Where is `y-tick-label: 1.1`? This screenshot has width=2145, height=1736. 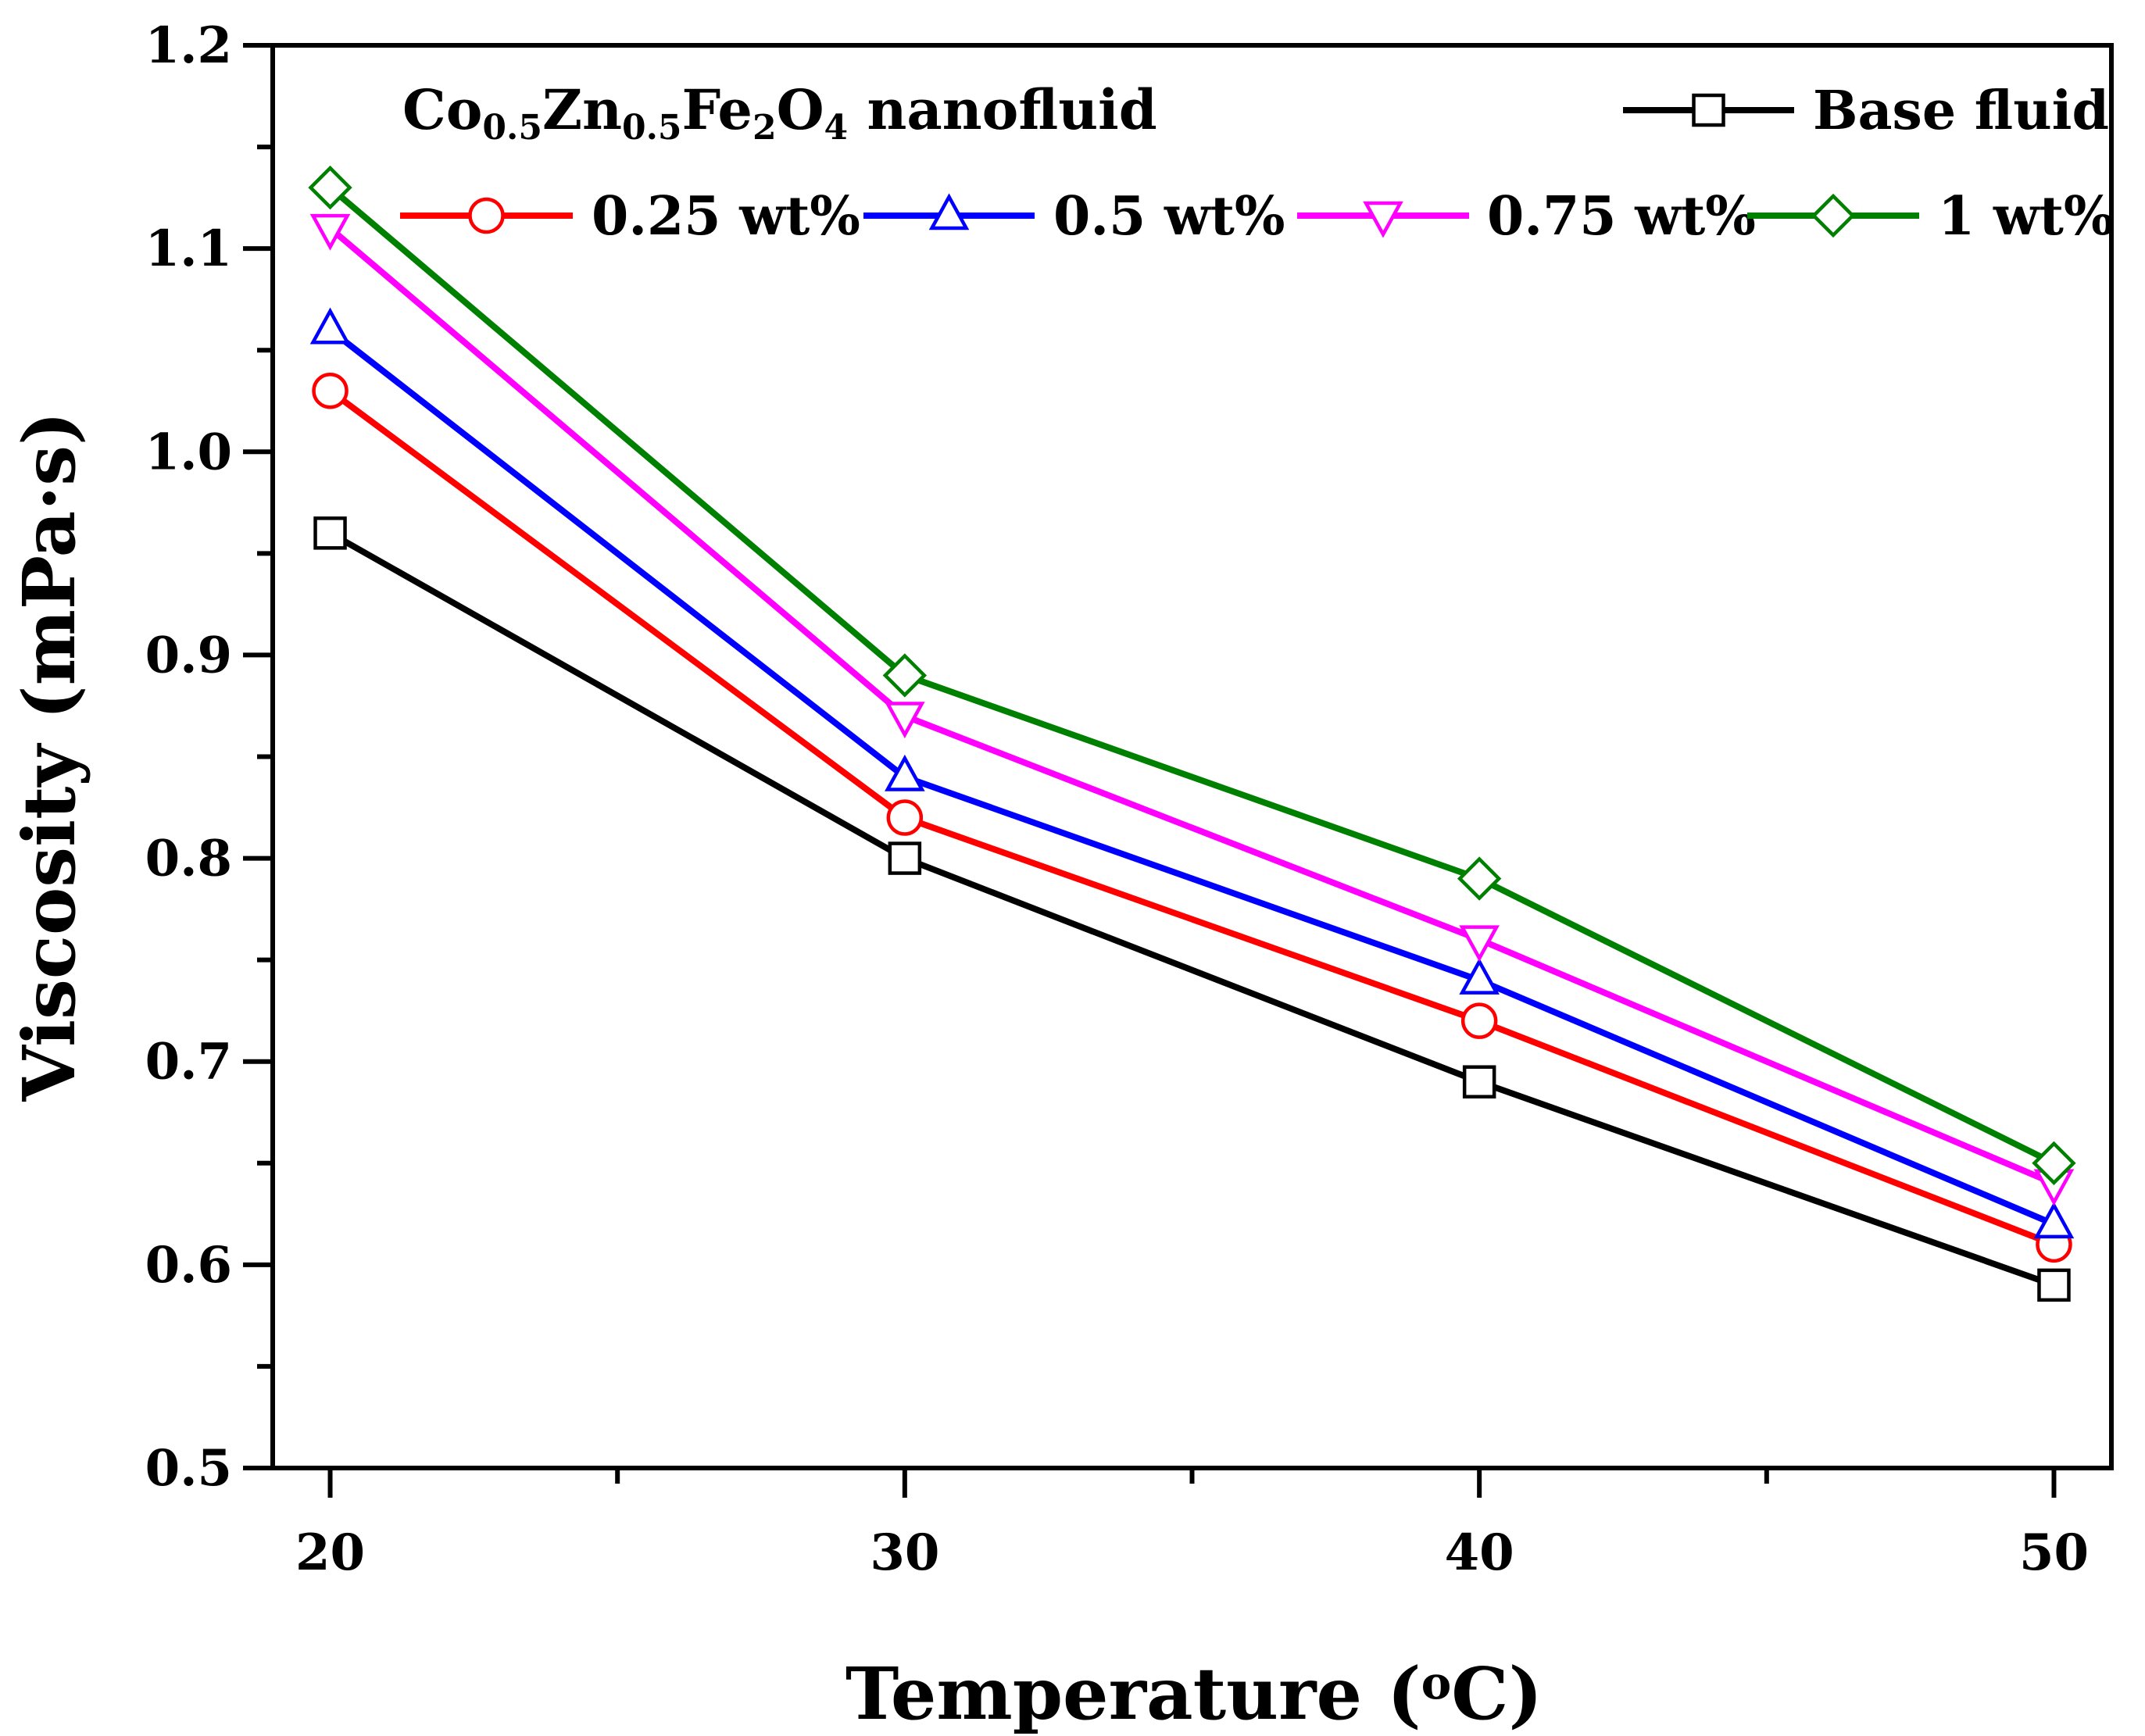 y-tick-label: 1.1 is located at coordinates (188, 249).